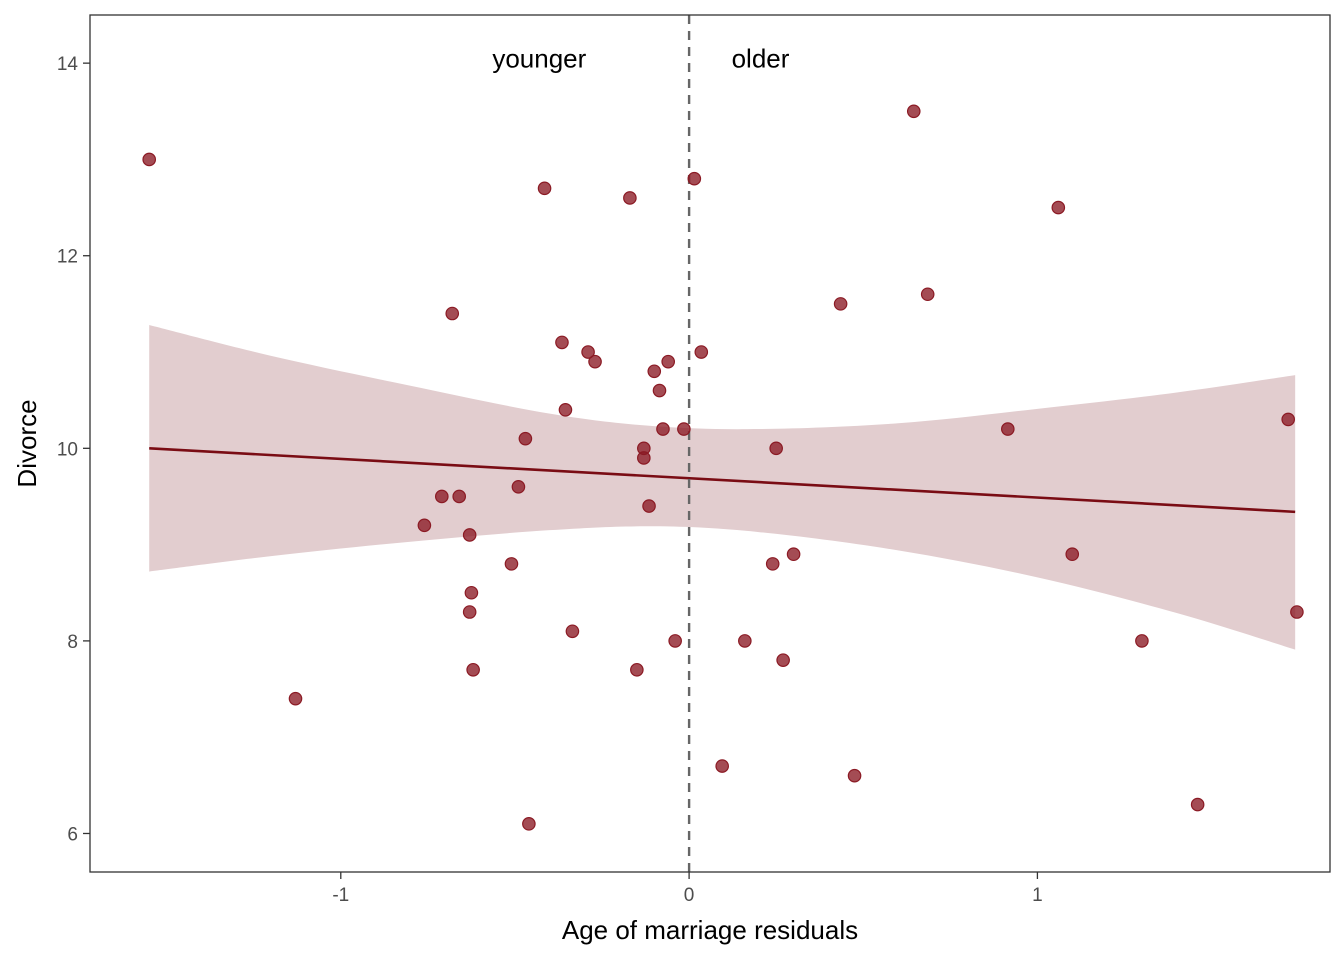  What do you see at coordinates (67, 449) in the screenshot?
I see `y-tick-label: 10` at bounding box center [67, 449].